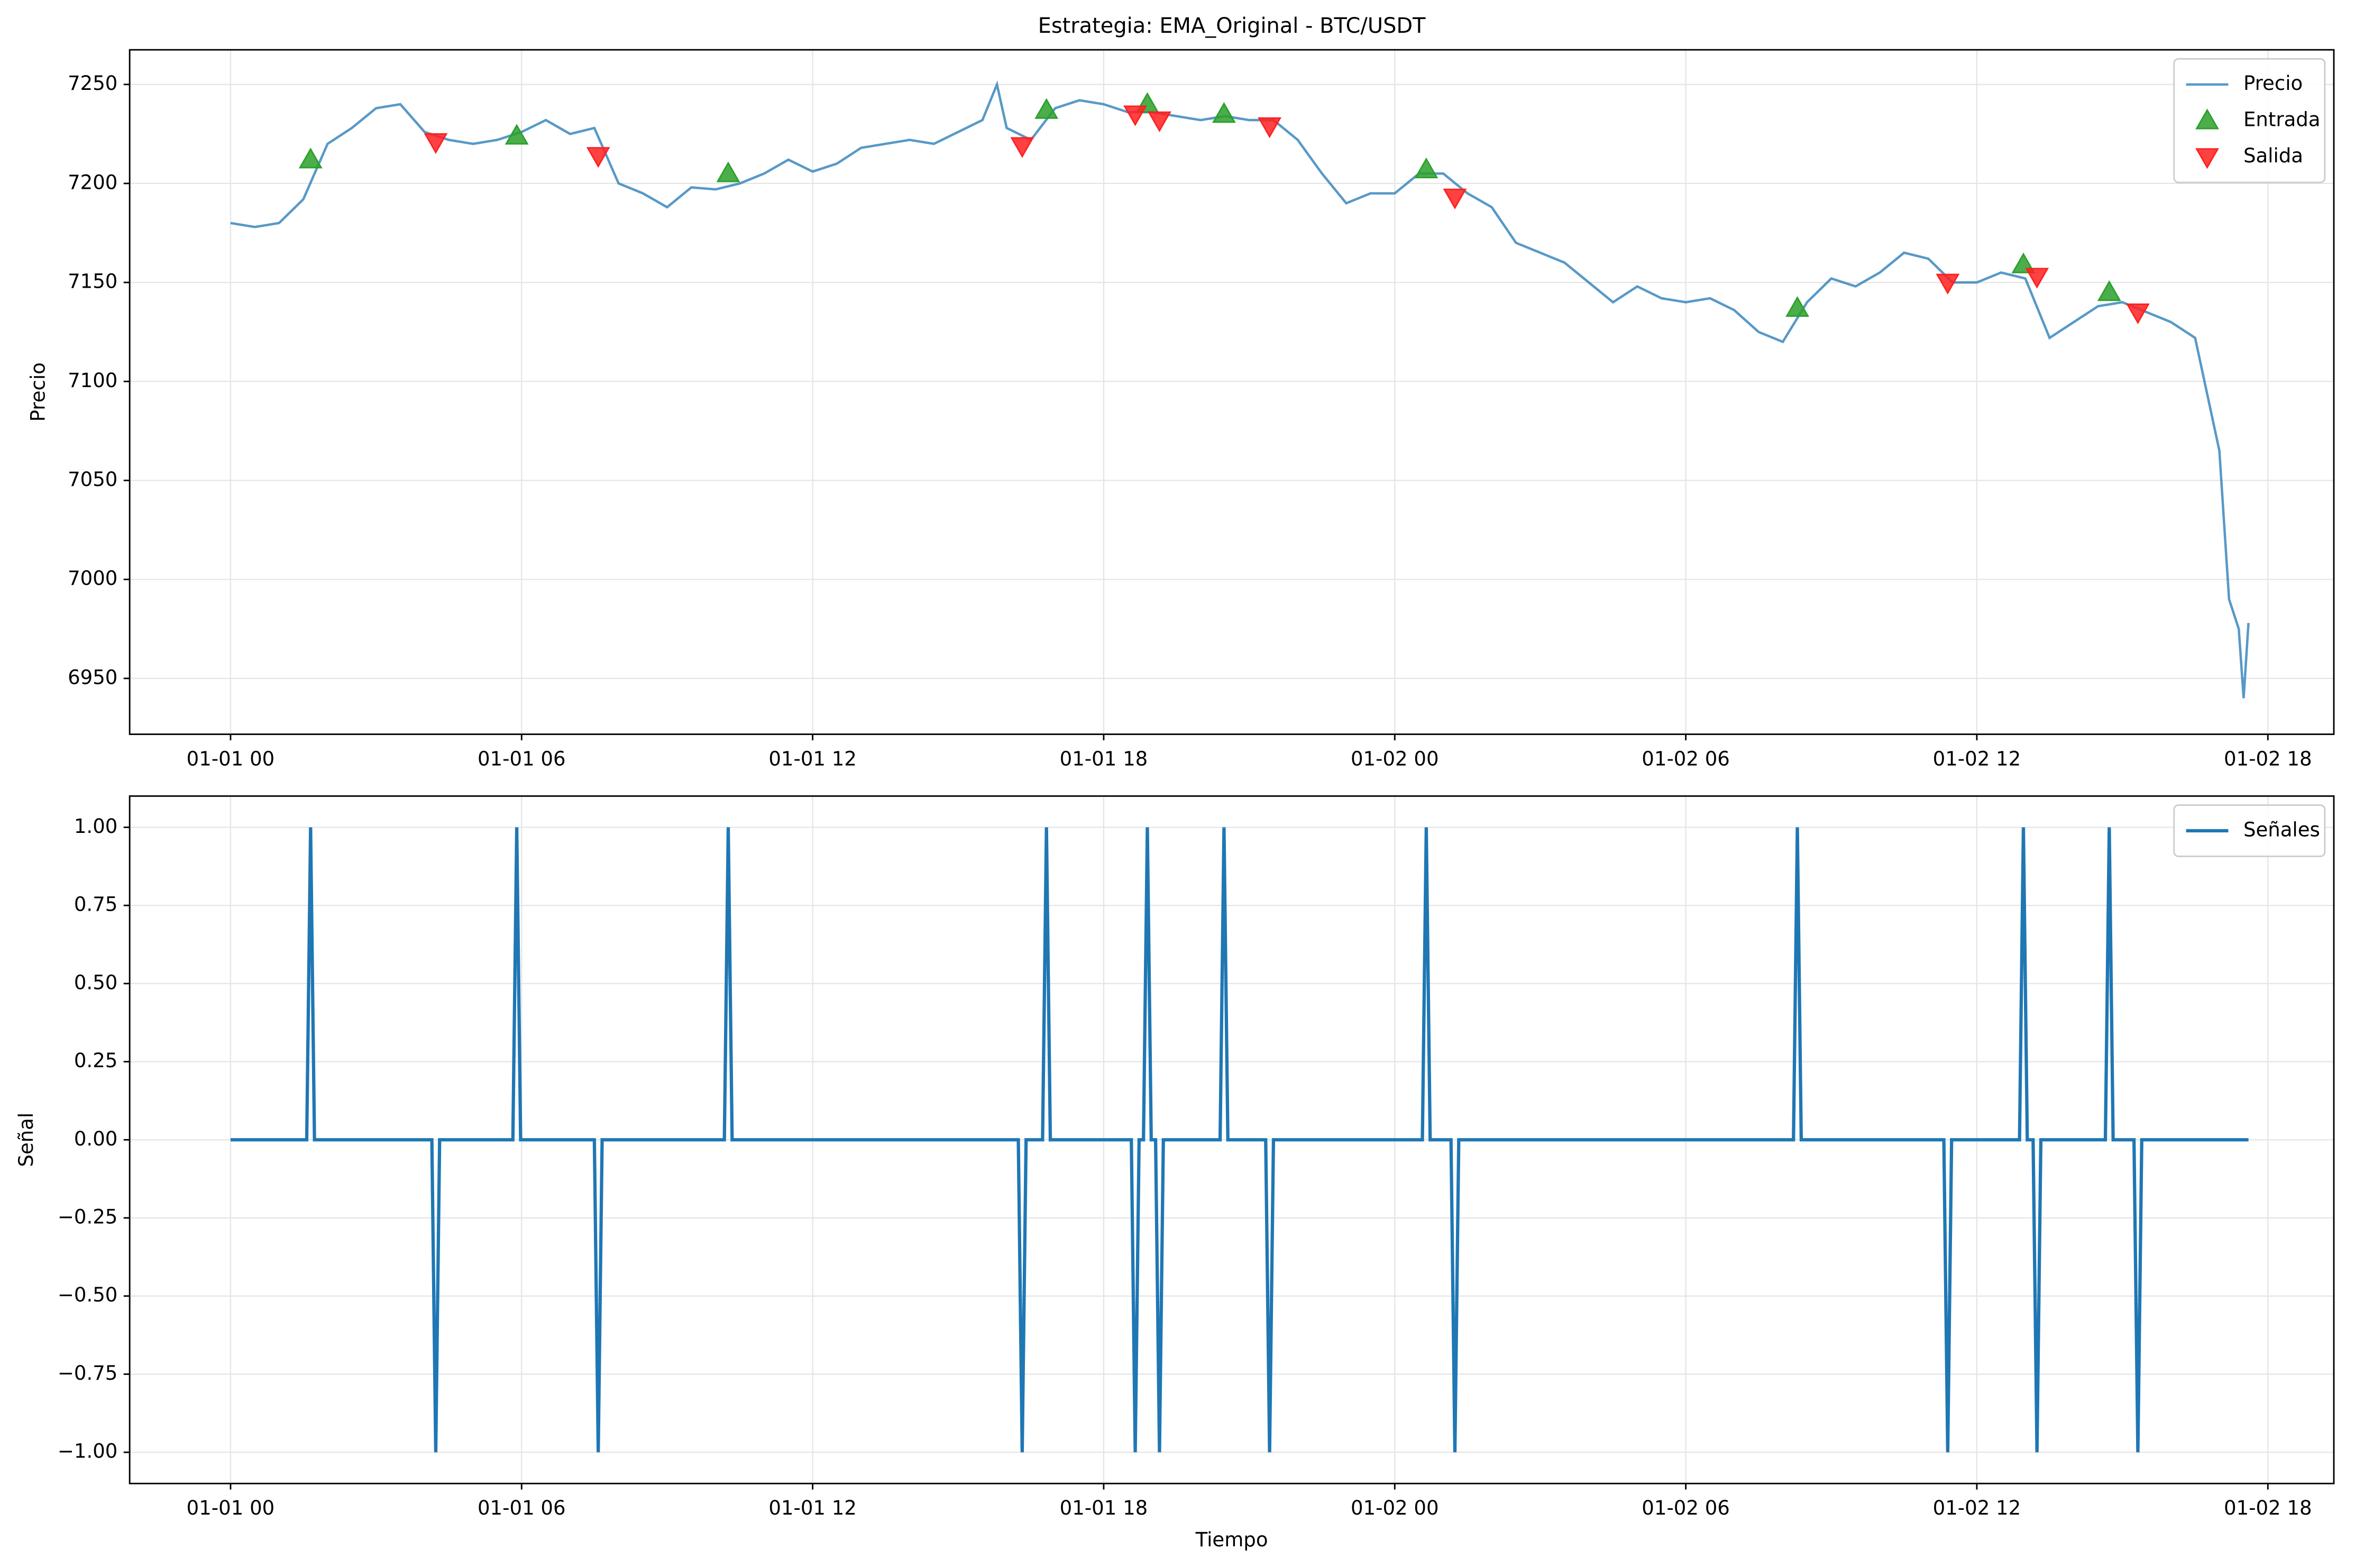  Describe the element at coordinates (2273, 155) in the screenshot. I see `legend-label: Salida` at that location.